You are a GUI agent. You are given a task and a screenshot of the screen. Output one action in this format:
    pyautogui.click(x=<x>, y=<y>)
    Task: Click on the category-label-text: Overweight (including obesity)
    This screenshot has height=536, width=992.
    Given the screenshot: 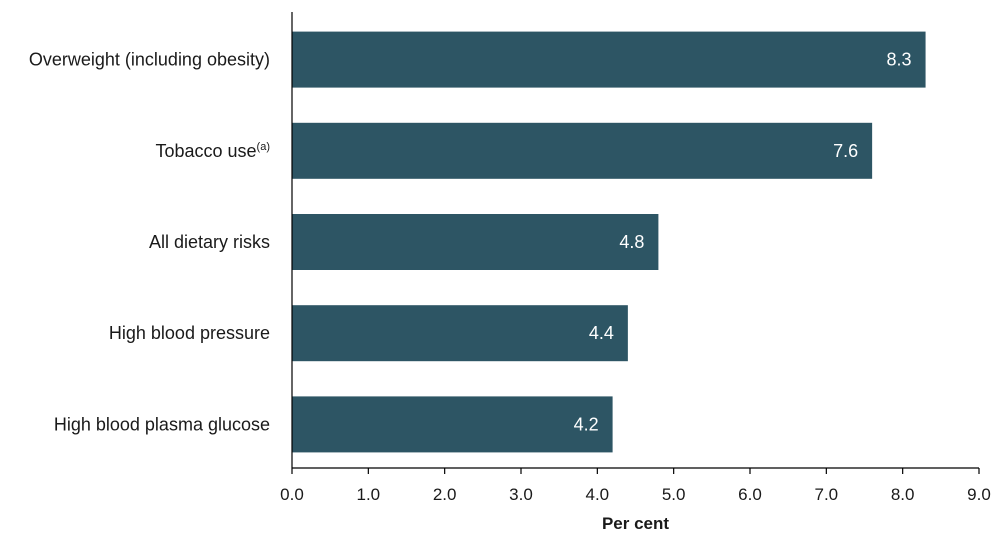 What is the action you would take?
    pyautogui.click(x=149, y=60)
    